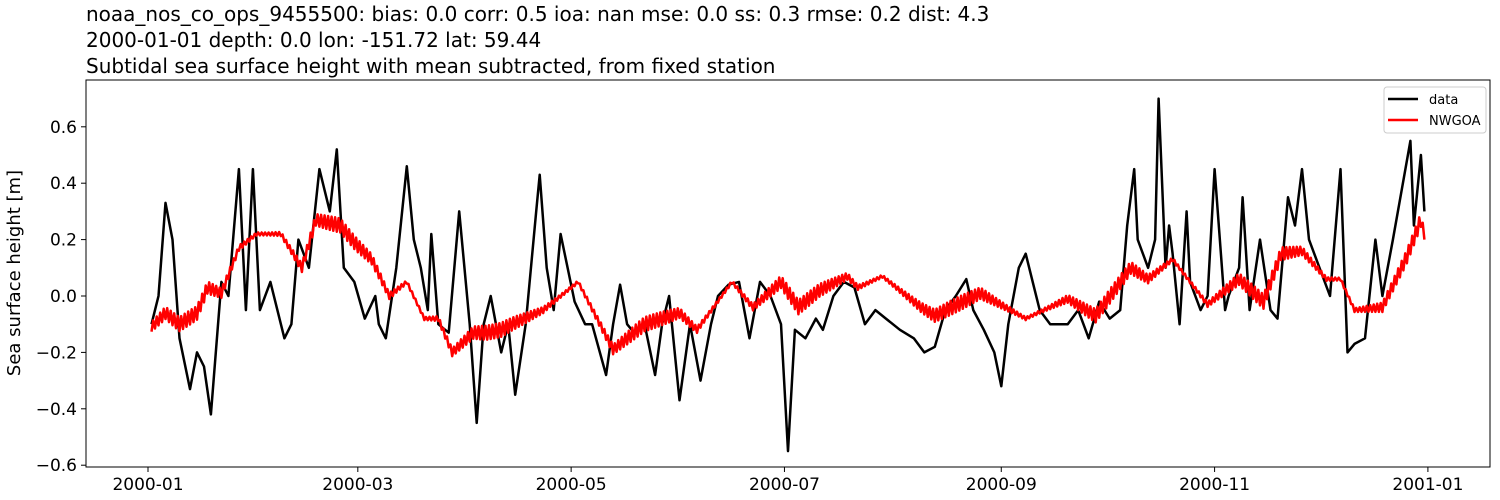  I want to click on x-tick-label: 2001-01, so click(1427, 485).